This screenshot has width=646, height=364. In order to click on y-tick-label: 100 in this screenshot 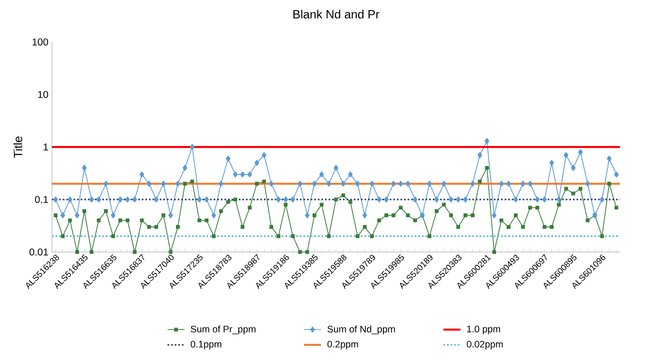, I will do `click(40, 42)`.